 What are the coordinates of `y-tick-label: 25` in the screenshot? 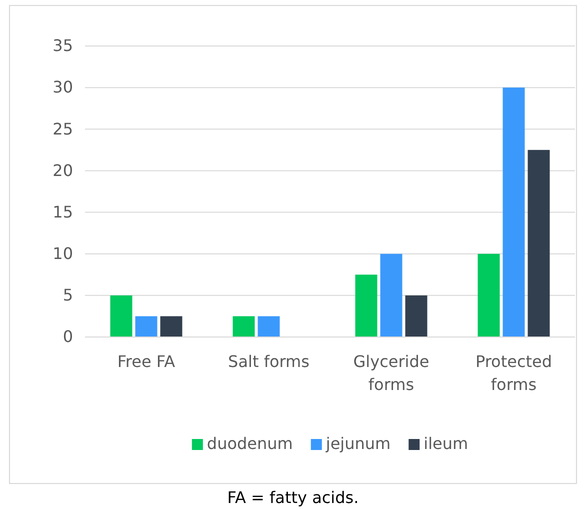 It's located at (62, 128).